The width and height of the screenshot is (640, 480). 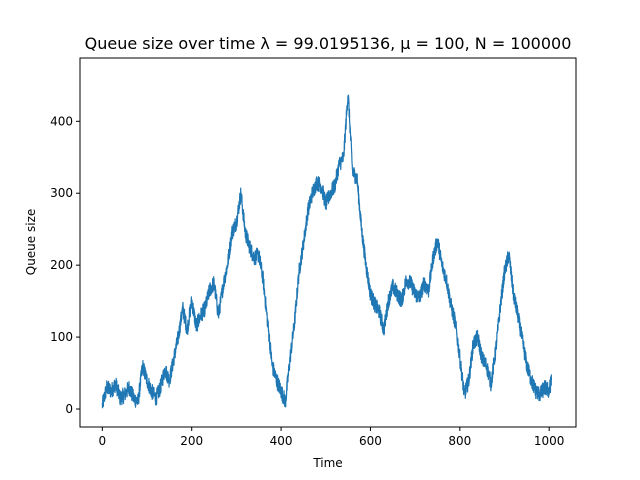 What do you see at coordinates (549, 441) in the screenshot?
I see `x-tick-label: 1000` at bounding box center [549, 441].